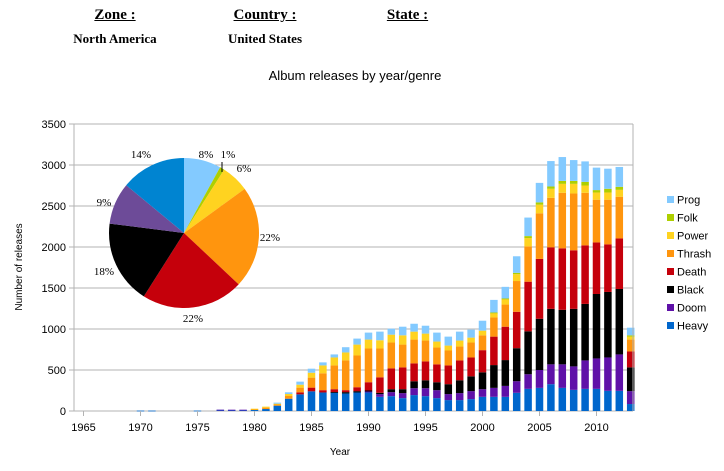  What do you see at coordinates (630, 345) in the screenshot?
I see `bar-thrash-2013` at bounding box center [630, 345].